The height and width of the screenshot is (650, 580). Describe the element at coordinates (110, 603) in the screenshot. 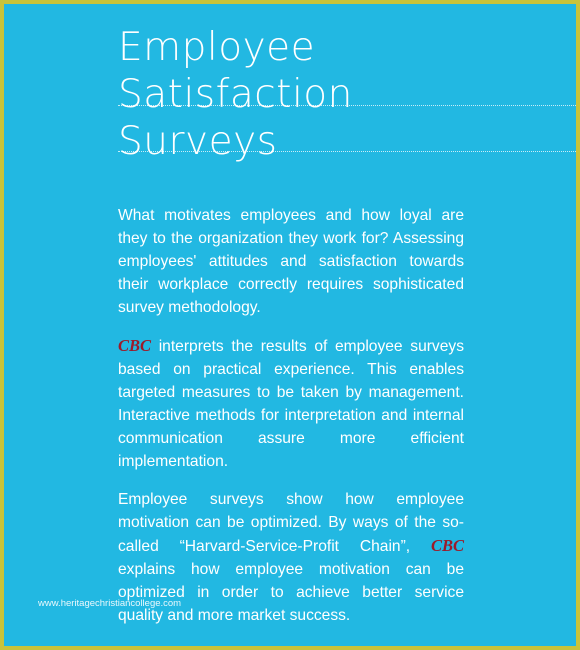

I see `watermark: www.heritagechristiancollege.com` at that location.